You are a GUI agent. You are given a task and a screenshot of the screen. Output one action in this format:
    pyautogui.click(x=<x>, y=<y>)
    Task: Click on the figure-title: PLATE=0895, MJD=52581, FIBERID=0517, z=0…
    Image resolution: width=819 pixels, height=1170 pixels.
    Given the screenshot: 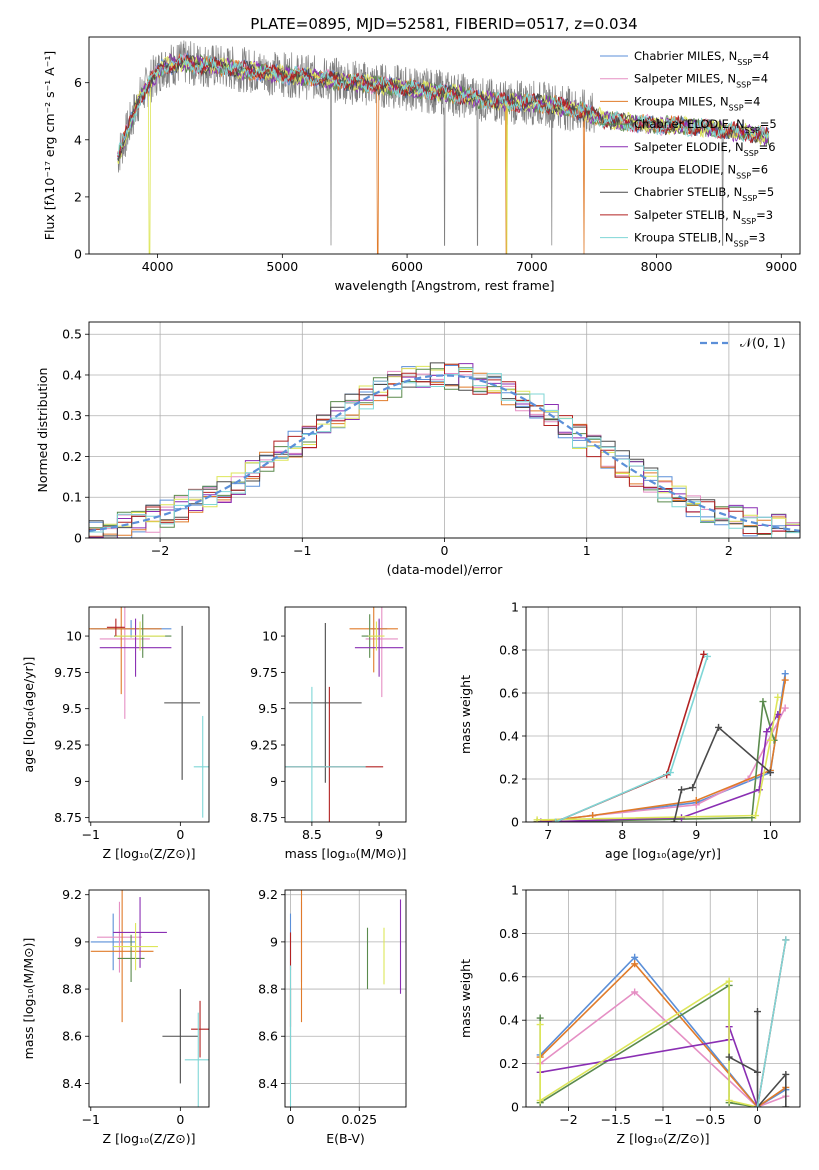 What is the action you would take?
    pyautogui.click(x=443, y=24)
    